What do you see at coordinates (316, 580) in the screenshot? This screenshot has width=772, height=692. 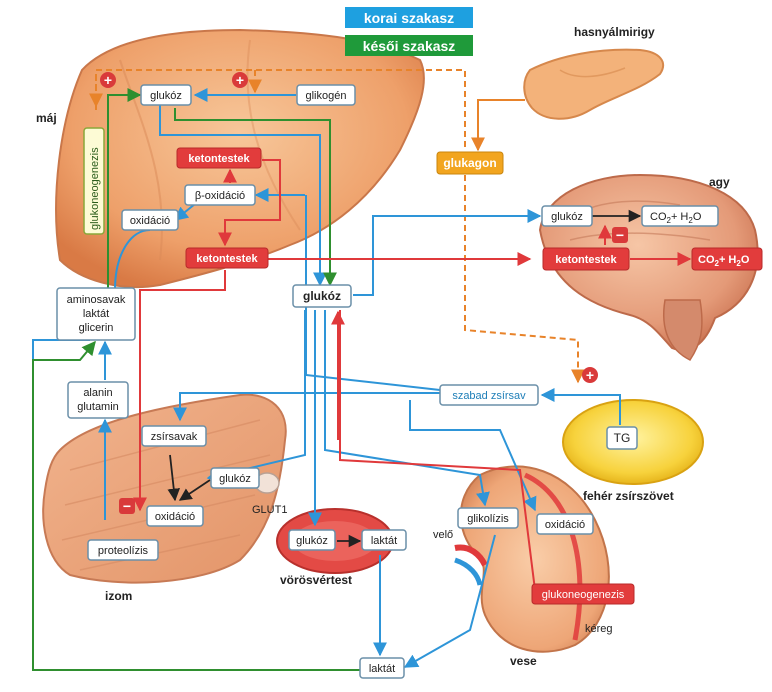 I see `label-rbc: vörösvértest` at bounding box center [316, 580].